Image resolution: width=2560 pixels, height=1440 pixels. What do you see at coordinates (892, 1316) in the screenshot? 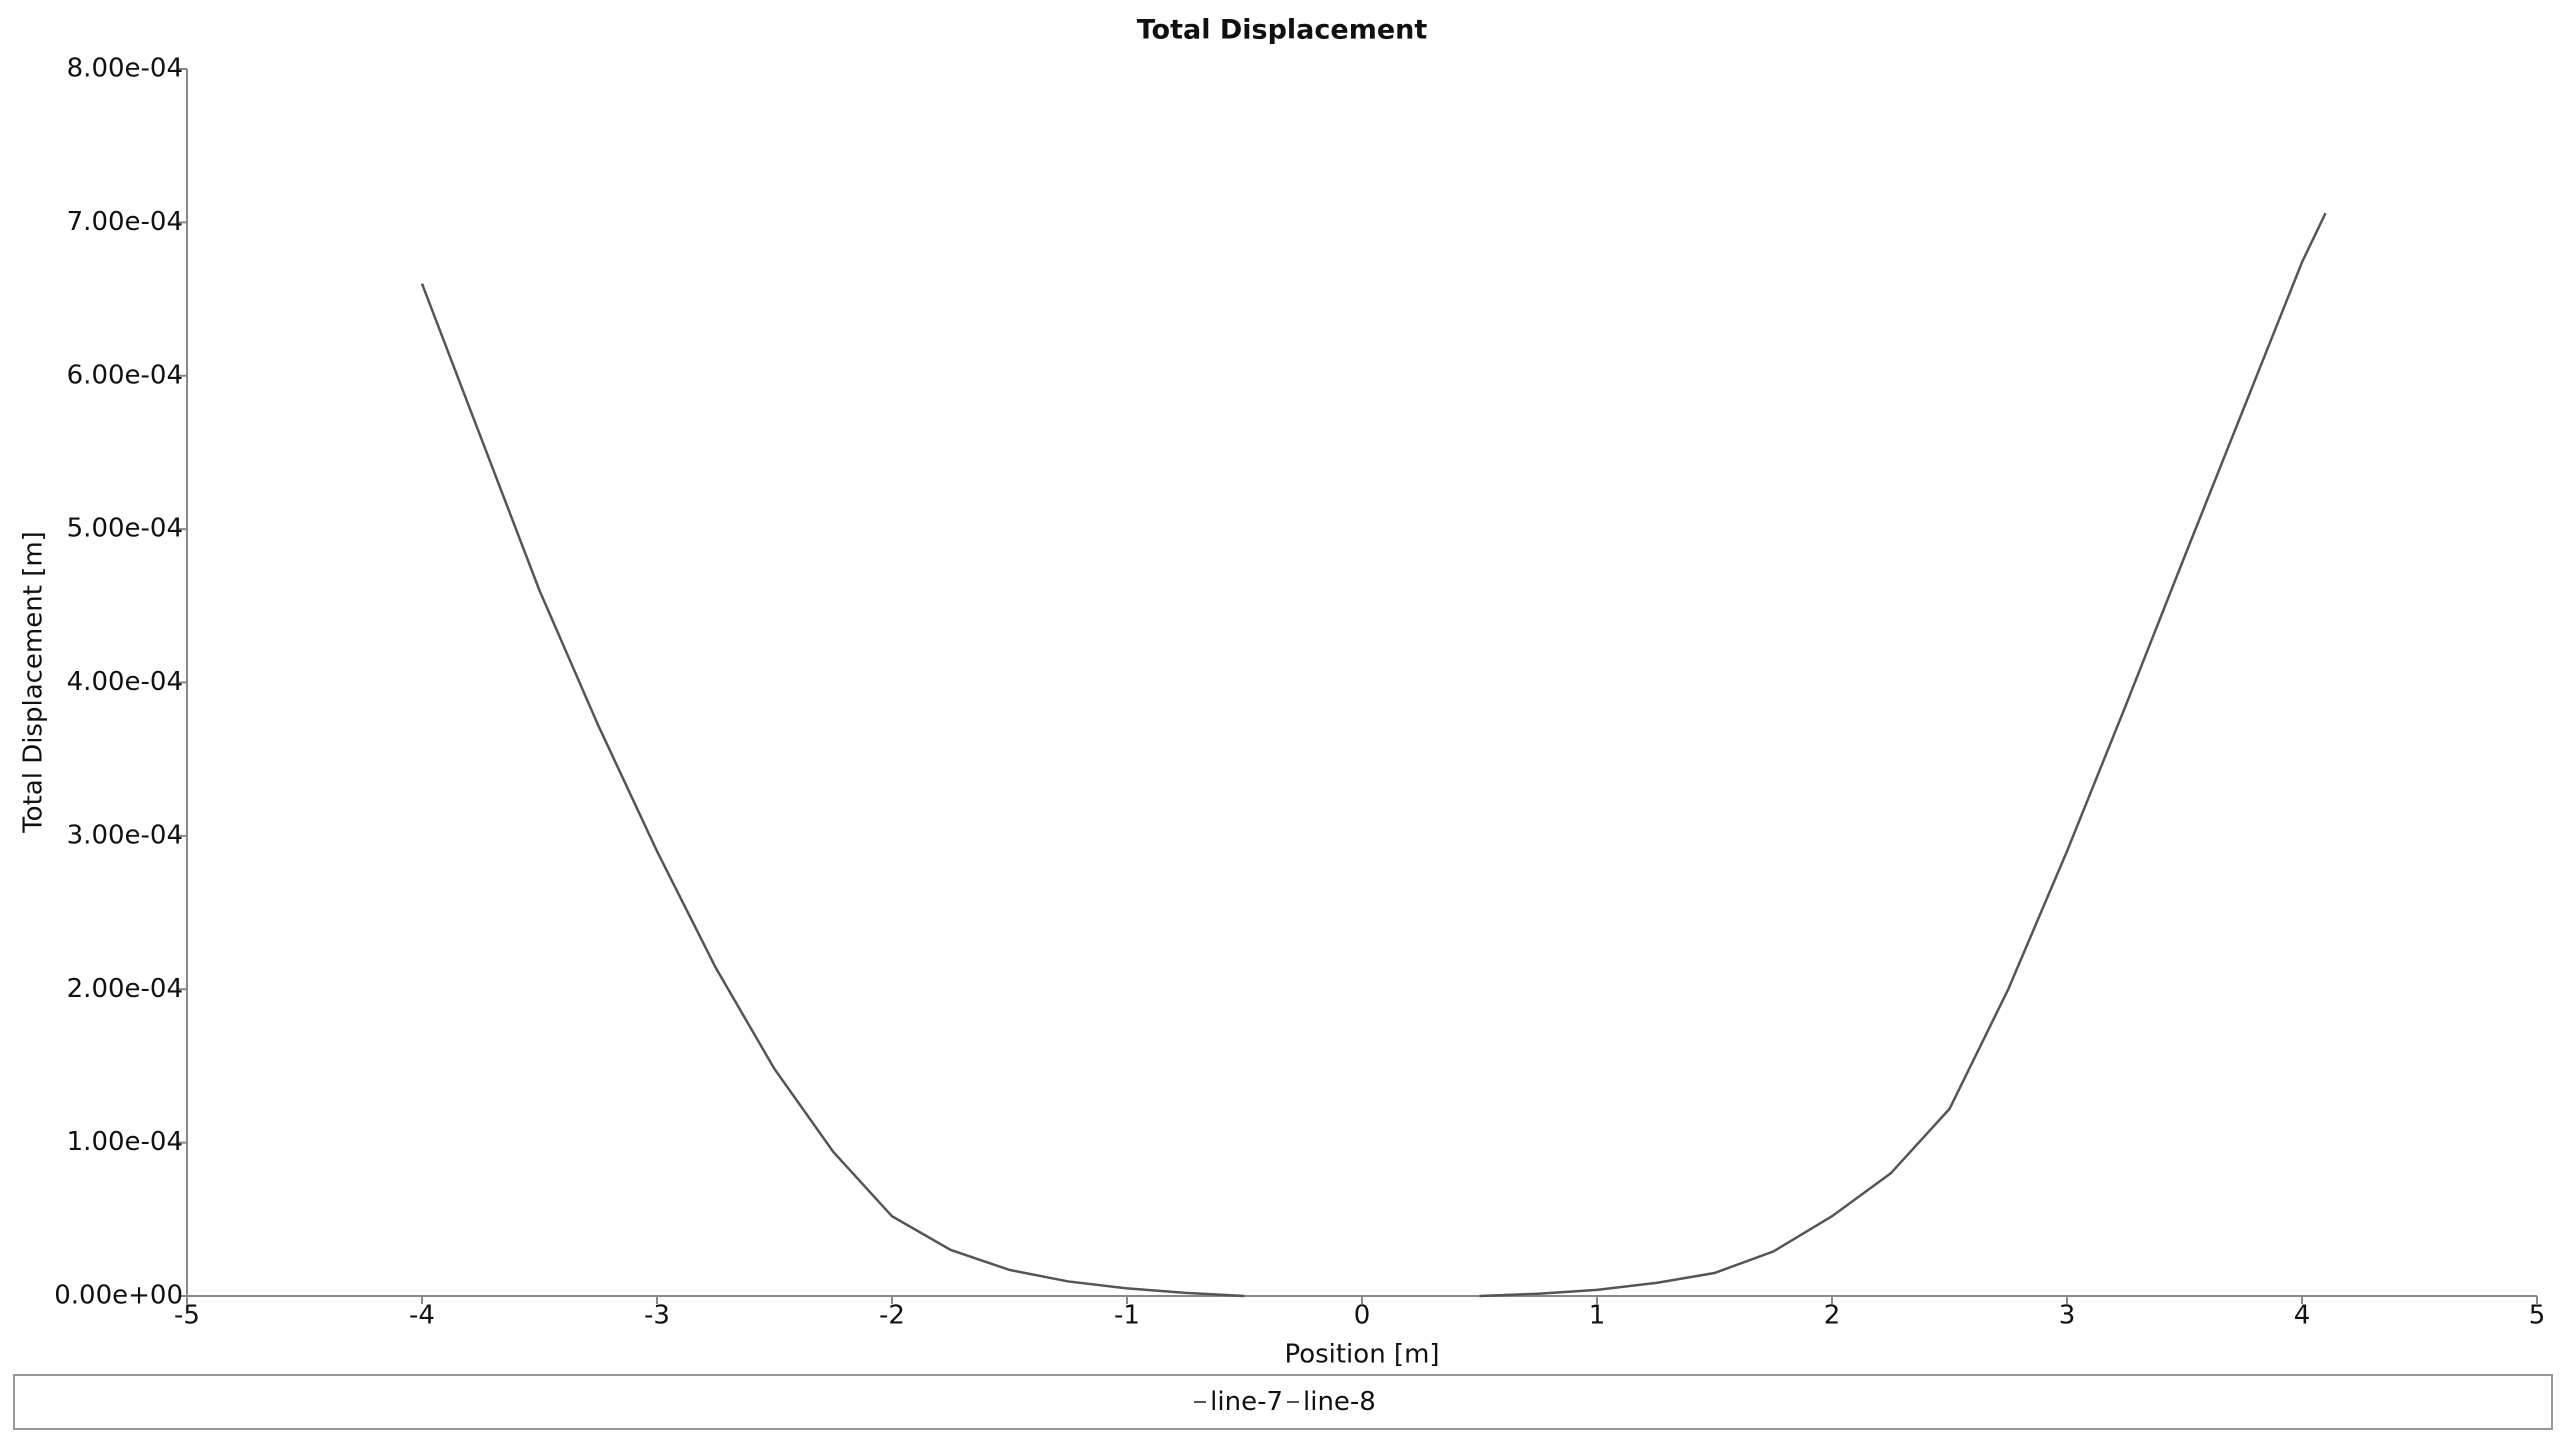
I see `x-tick-label: -2` at bounding box center [892, 1316].